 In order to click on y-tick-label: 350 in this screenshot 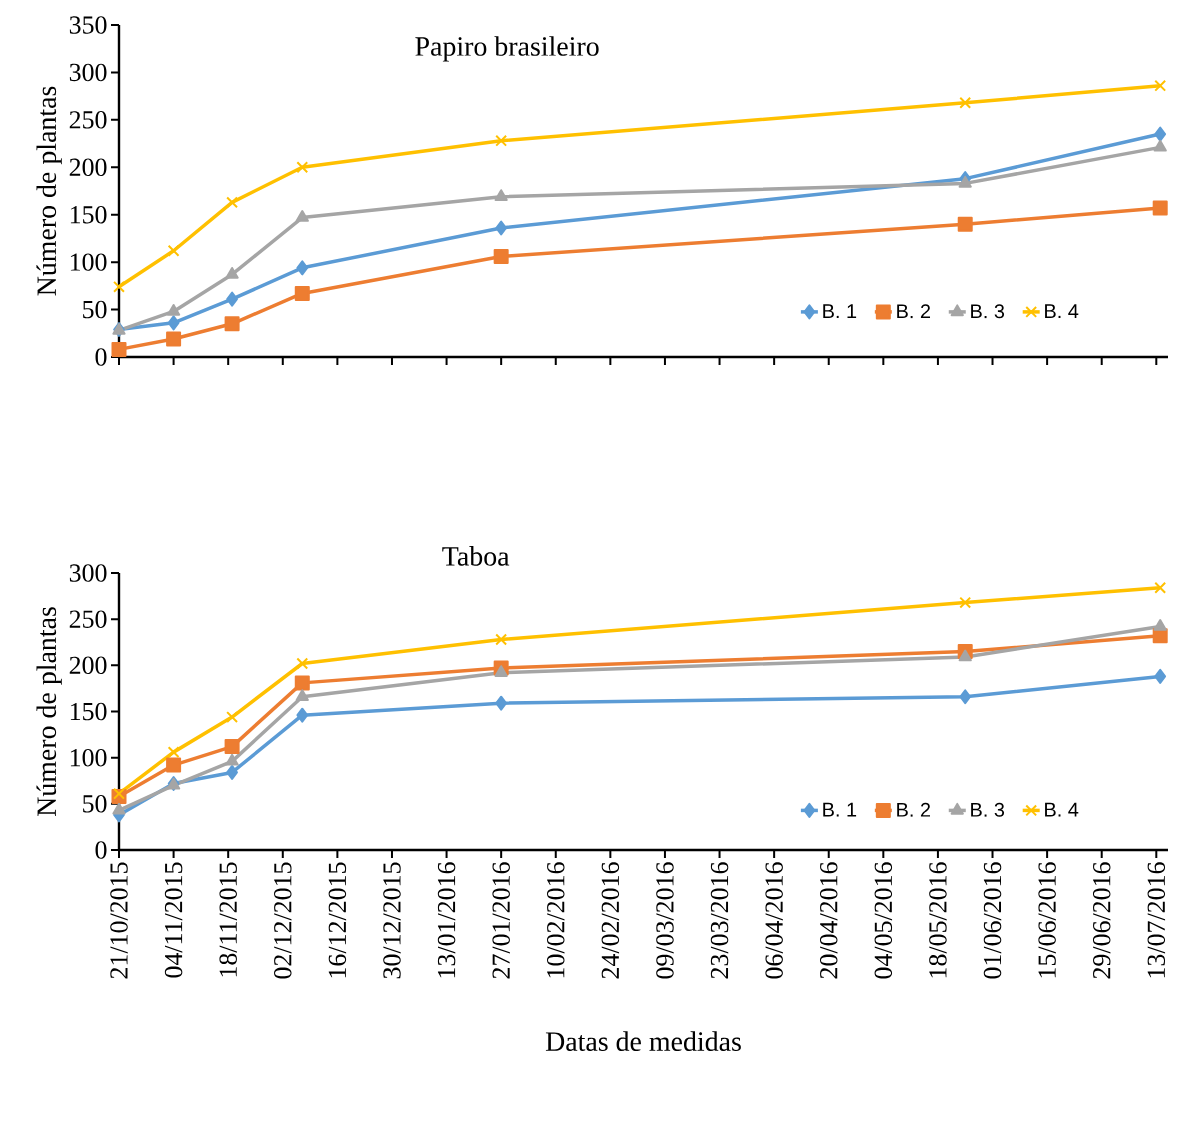, I will do `click(88, 25)`.